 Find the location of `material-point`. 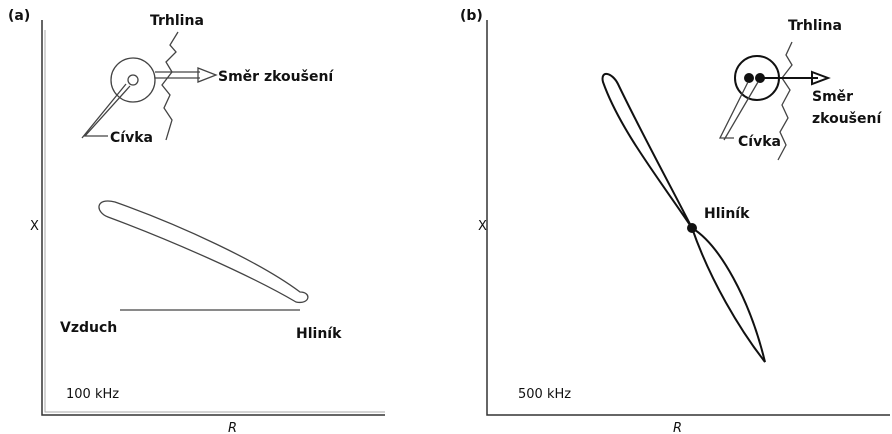

material-point is located at coordinates (692, 228).